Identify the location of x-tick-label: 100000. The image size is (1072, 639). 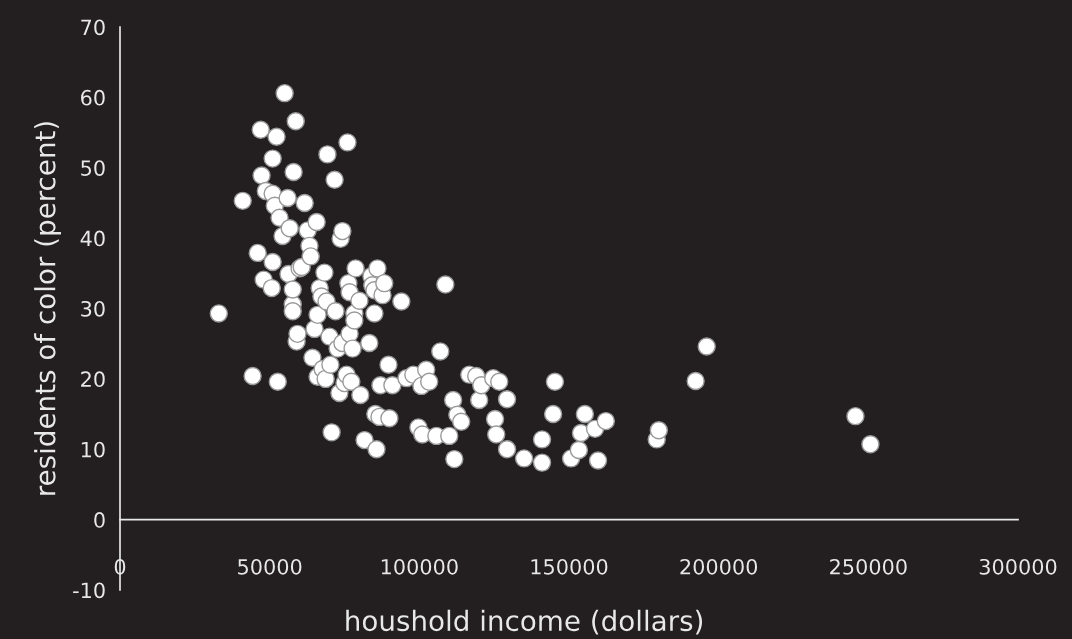
(419, 566).